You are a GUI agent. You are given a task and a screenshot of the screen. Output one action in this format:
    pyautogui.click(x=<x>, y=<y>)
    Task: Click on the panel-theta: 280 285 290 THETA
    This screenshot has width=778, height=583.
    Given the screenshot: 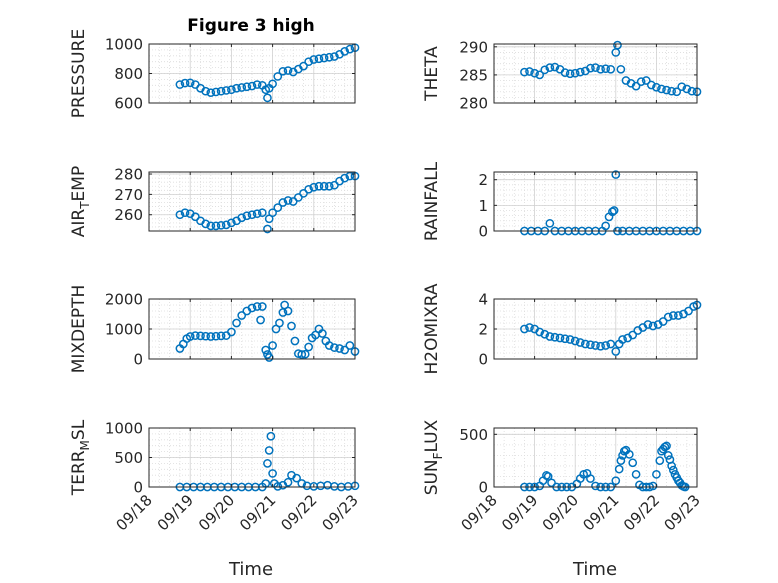 What is the action you would take?
    pyautogui.click(x=562, y=75)
    